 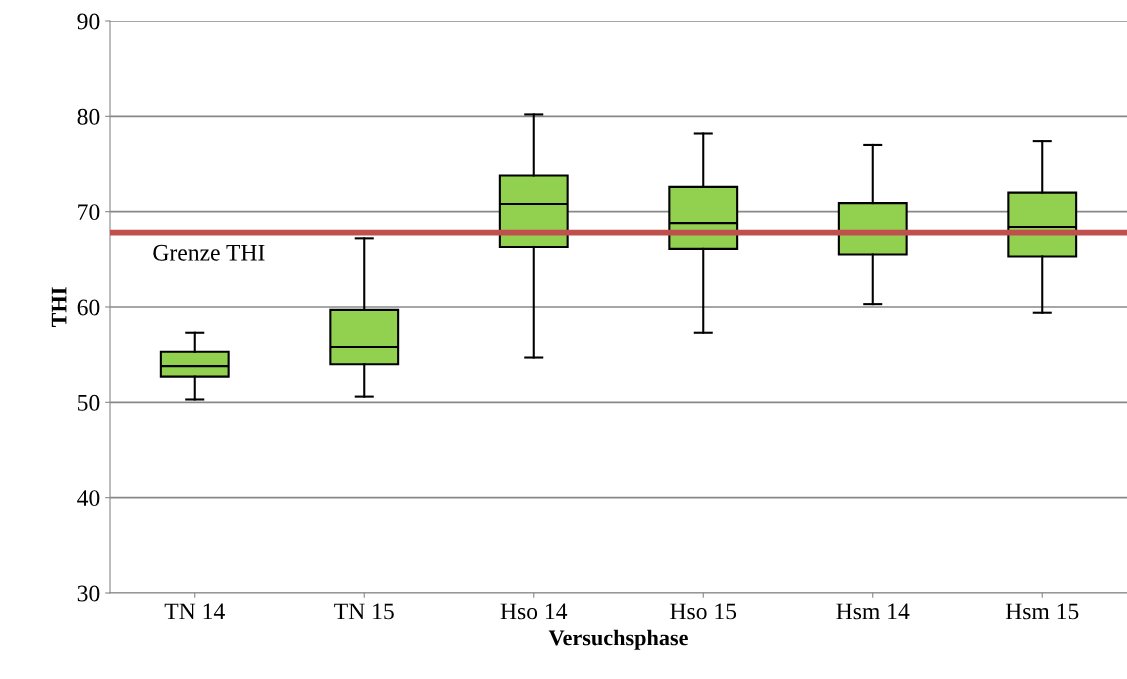 I want to click on y-tick-label: 50, so click(x=89, y=402).